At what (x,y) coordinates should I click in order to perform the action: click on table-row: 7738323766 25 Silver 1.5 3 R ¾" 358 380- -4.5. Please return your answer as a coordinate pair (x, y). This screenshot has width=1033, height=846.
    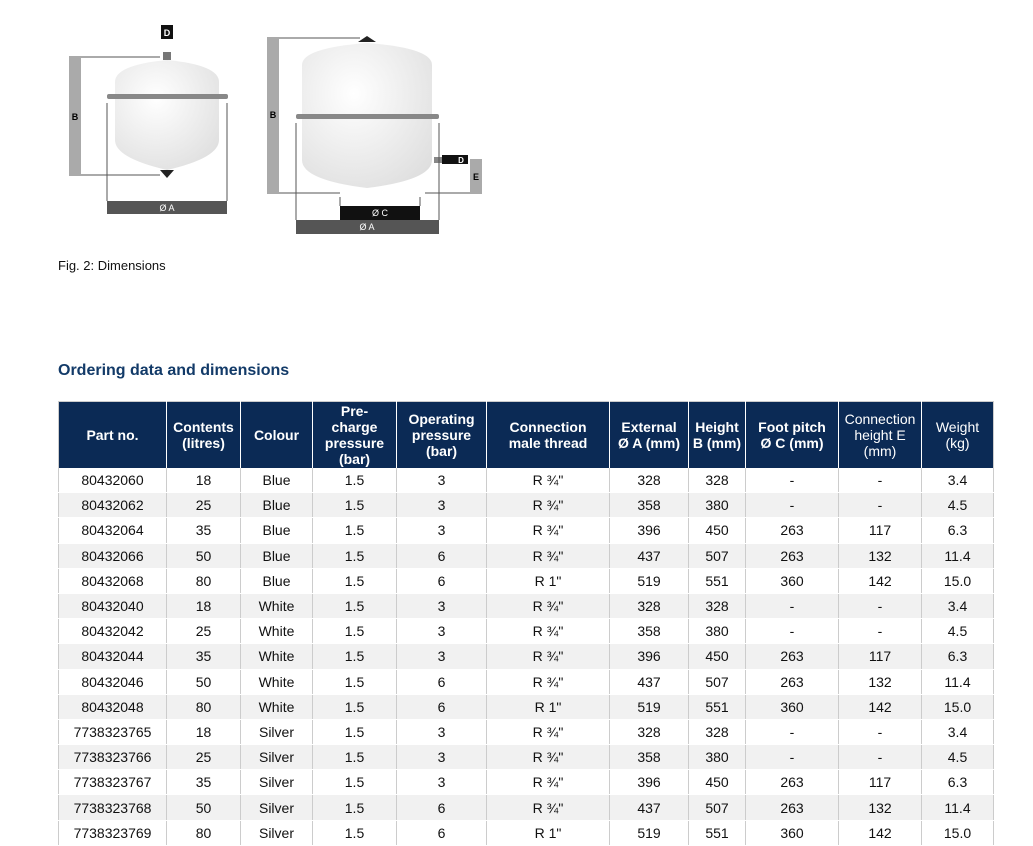
    Looking at the image, I should click on (526, 757).